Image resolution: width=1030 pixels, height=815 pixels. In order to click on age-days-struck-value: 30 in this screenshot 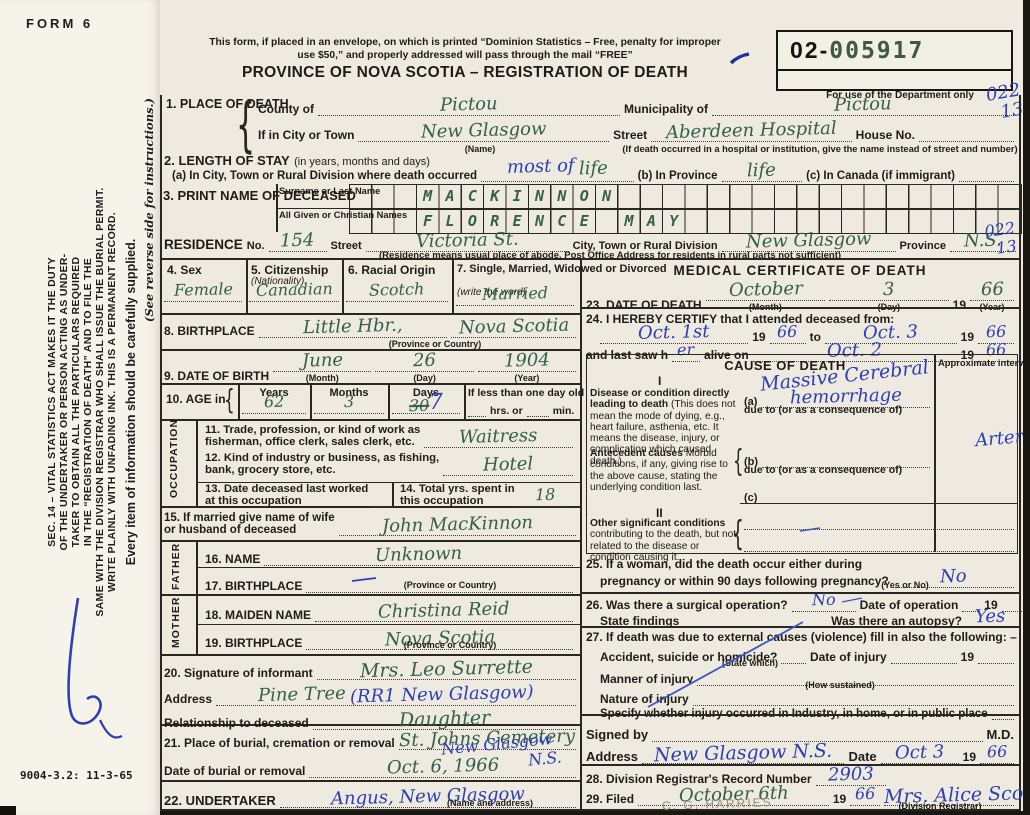, I will do `click(419, 405)`.